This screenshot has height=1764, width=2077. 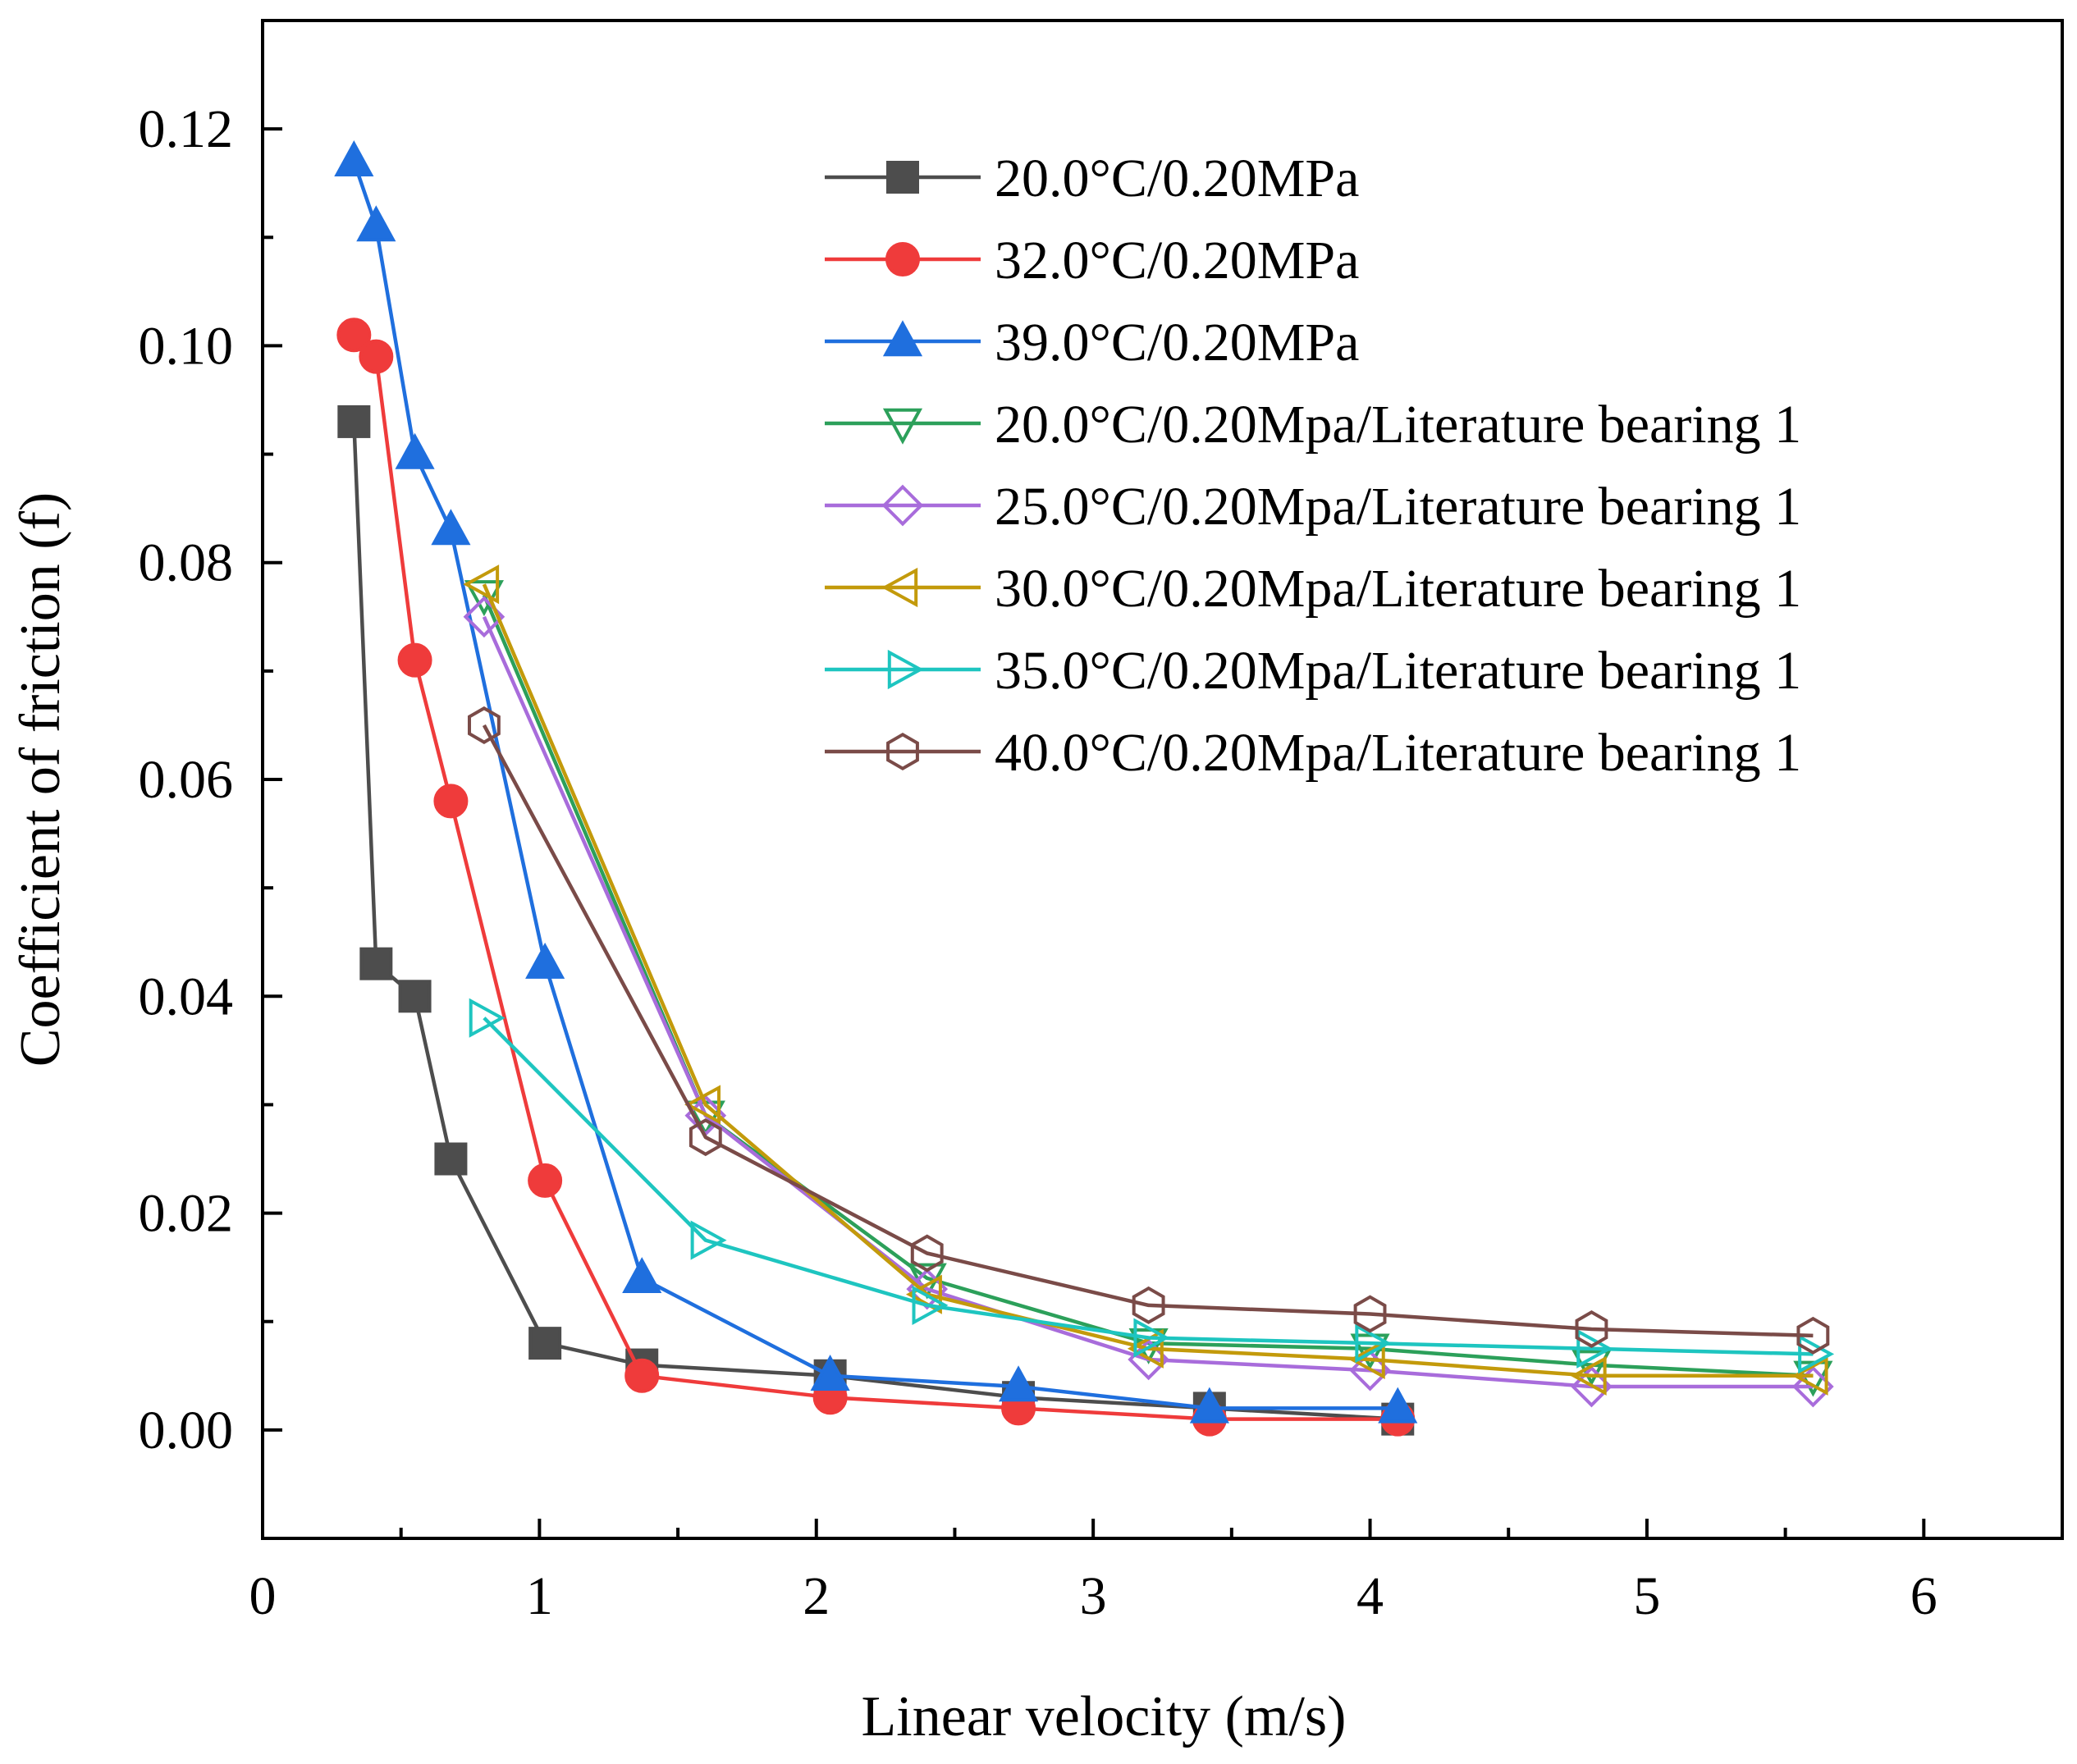 What do you see at coordinates (816, 1596) in the screenshot?
I see `x-tick-label: 2` at bounding box center [816, 1596].